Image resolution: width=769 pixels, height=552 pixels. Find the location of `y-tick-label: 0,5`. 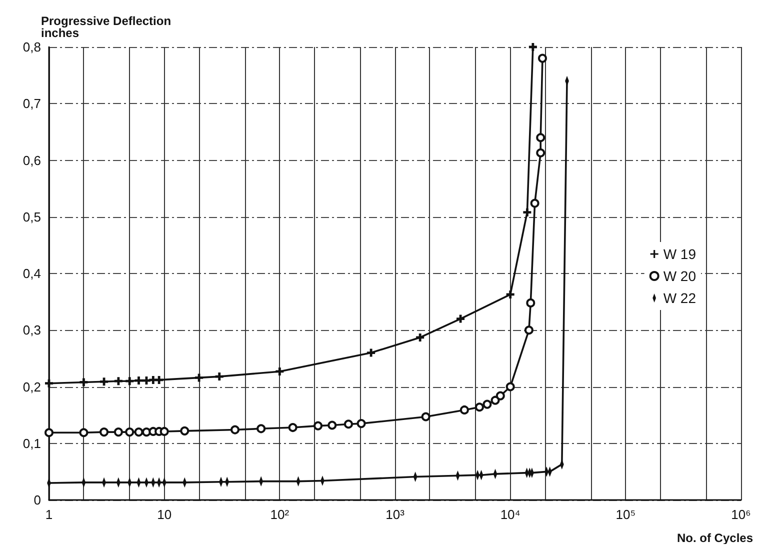

y-tick-label: 0,5 is located at coordinates (31, 216).